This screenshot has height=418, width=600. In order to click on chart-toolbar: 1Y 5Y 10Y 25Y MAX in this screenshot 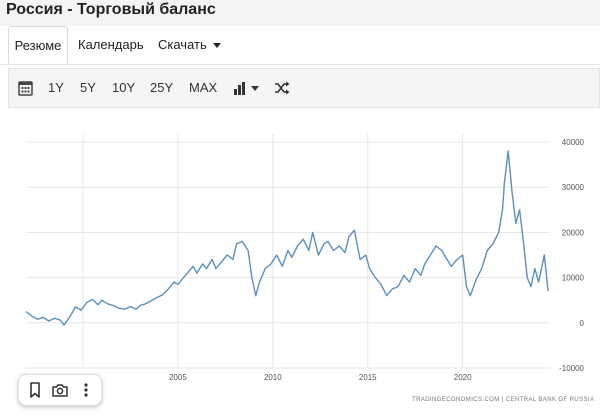, I will do `click(304, 88)`.